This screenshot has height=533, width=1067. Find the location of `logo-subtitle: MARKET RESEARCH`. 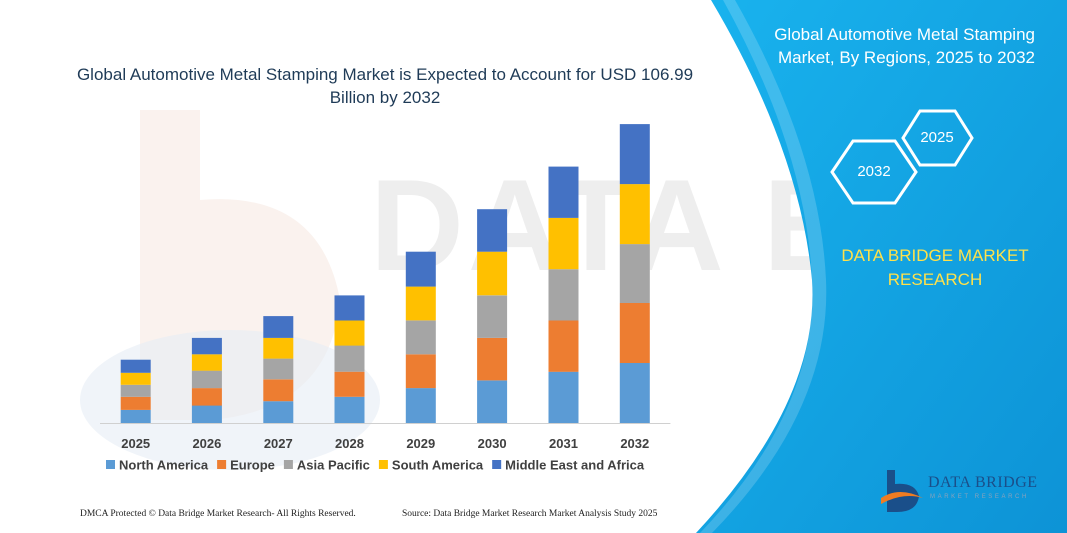

logo-subtitle: MARKET RESEARCH is located at coordinates (979, 497).